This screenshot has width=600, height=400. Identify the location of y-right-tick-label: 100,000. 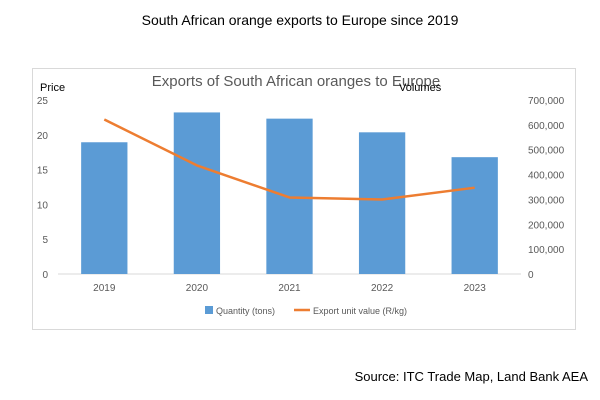
(546, 250).